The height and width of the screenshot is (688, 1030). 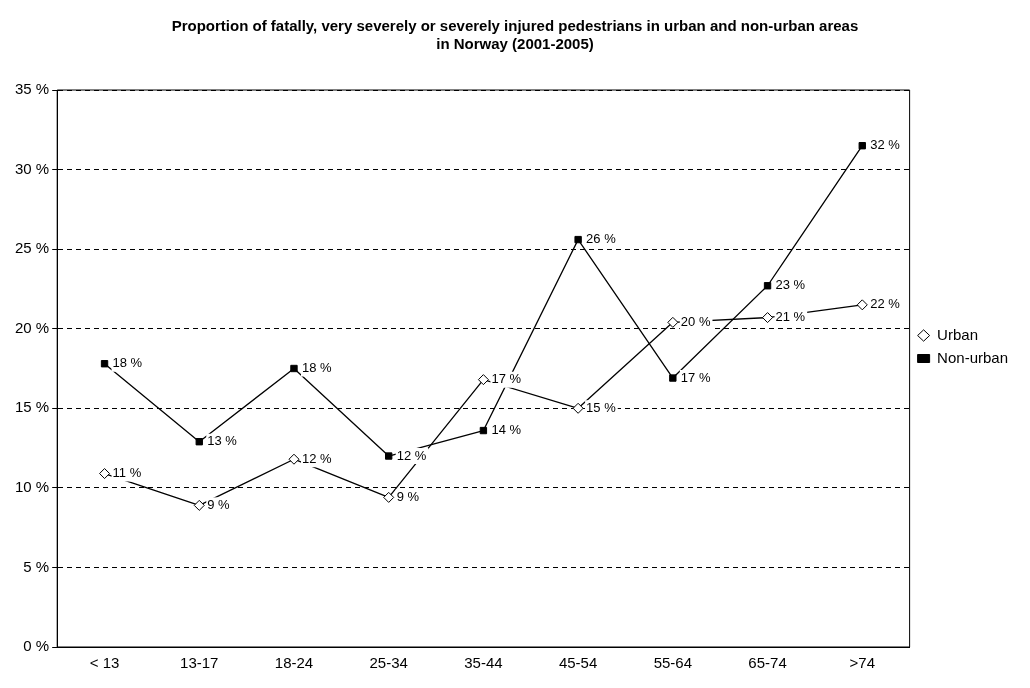 What do you see at coordinates (515, 35) in the screenshot?
I see `chart-title: Proportion of fatally, very severely or severely injured pedestrians in urban and non-urban areas in Norway (2001-2005)` at bounding box center [515, 35].